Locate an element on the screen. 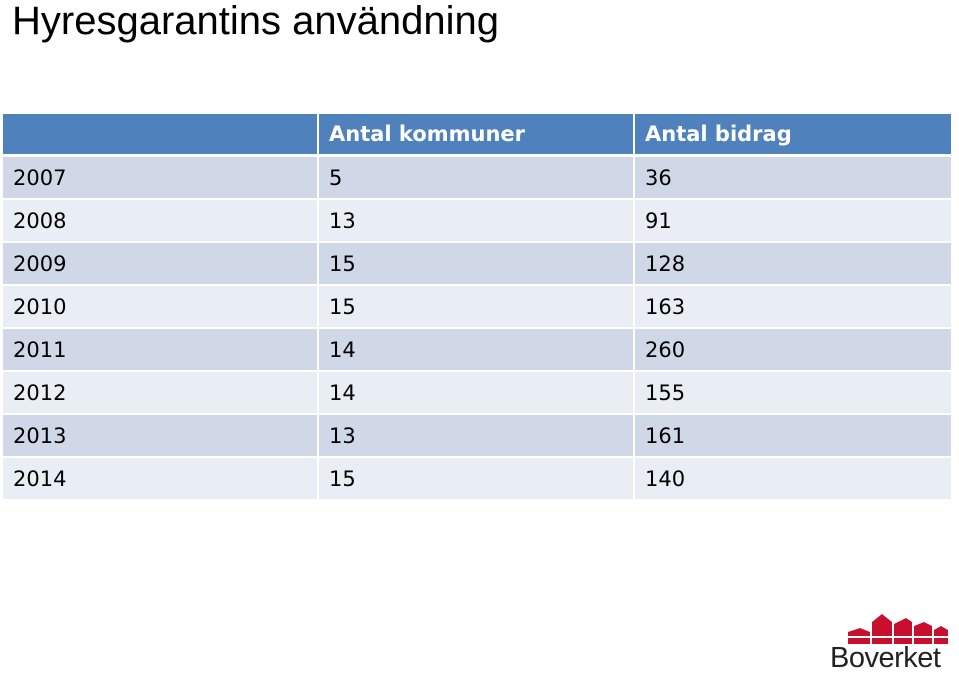  header-antal-kommuner: Antal kommuner is located at coordinates (476, 135).